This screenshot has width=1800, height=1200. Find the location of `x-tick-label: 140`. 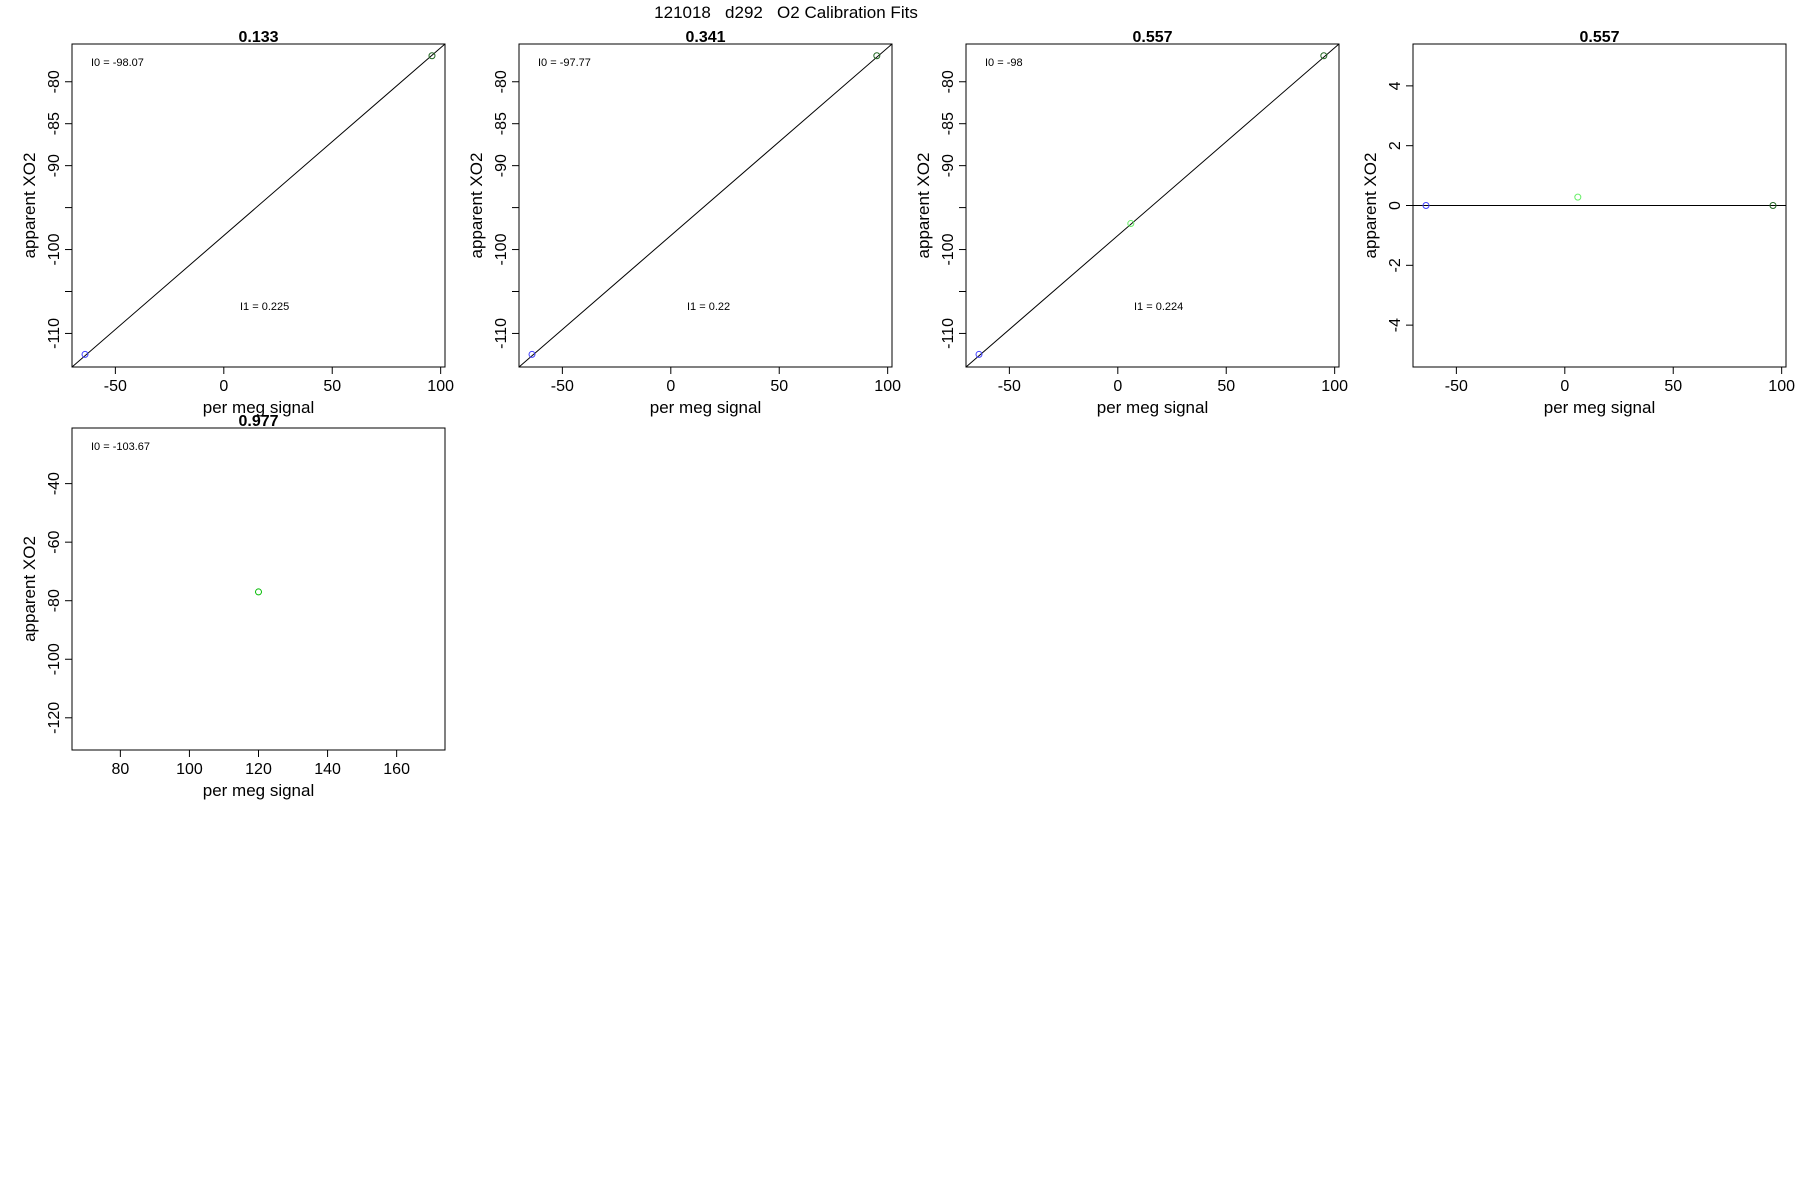

x-tick-label: 140 is located at coordinates (327, 769).